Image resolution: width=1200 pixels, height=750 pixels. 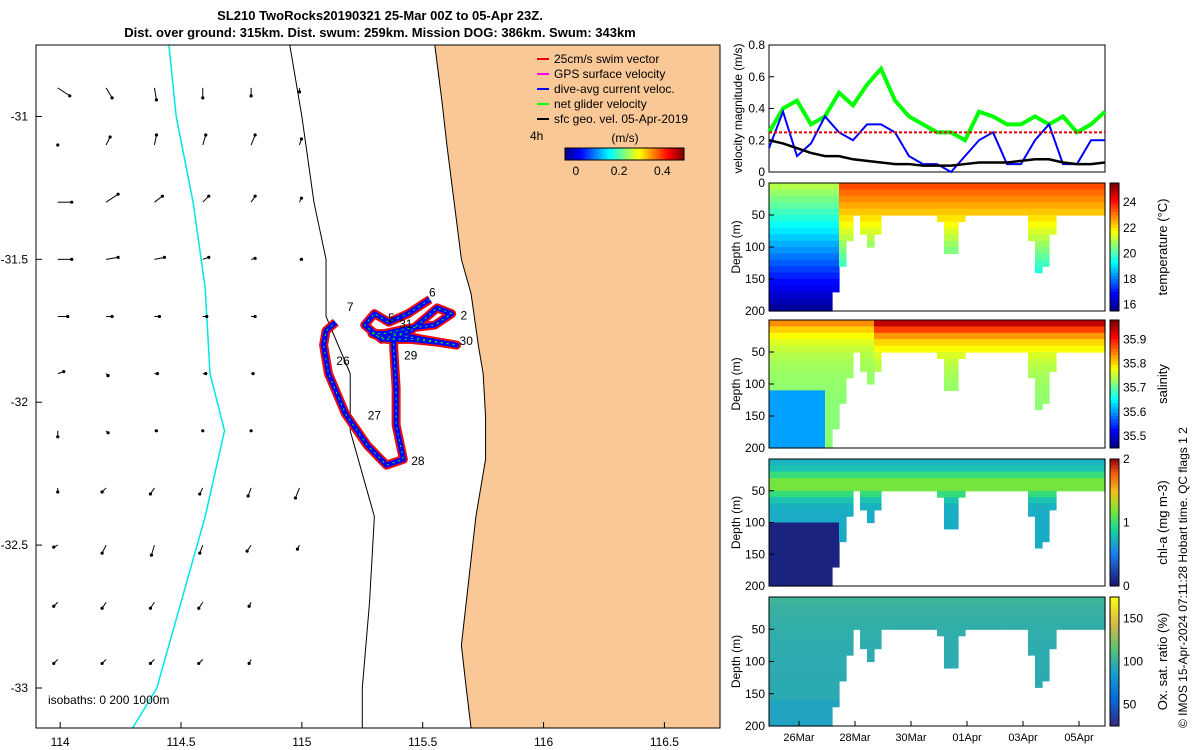 I want to click on track-day-label: 29, so click(x=411, y=355).